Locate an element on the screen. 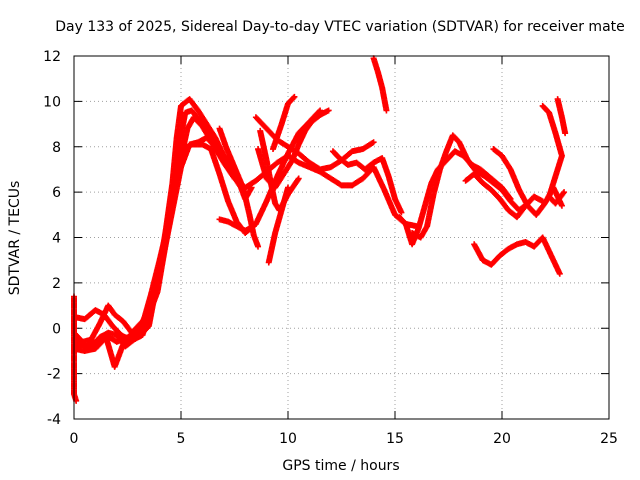 The height and width of the screenshot is (480, 640). y-tick-label: -2 is located at coordinates (54, 375).